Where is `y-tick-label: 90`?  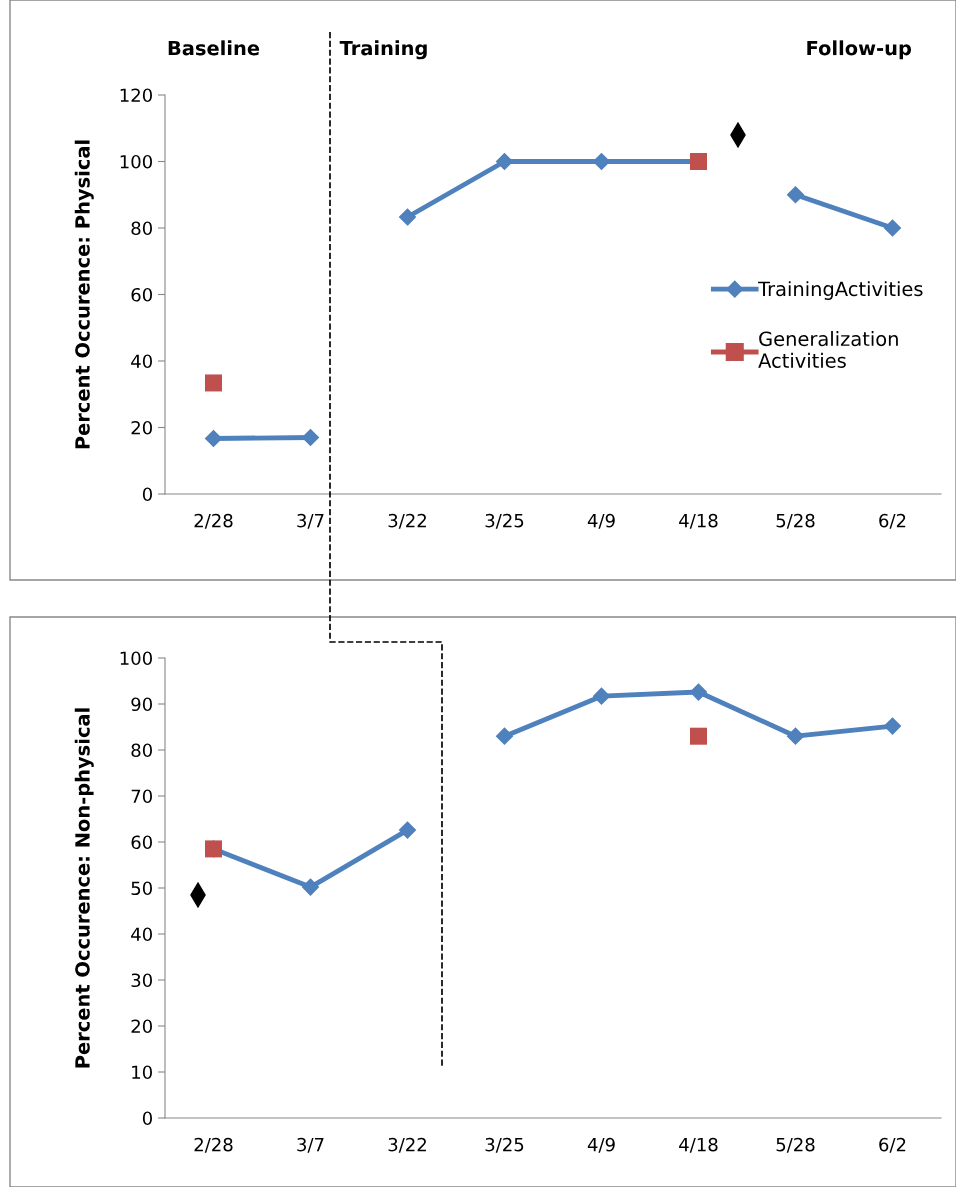
y-tick-label: 90 is located at coordinates (141, 704).